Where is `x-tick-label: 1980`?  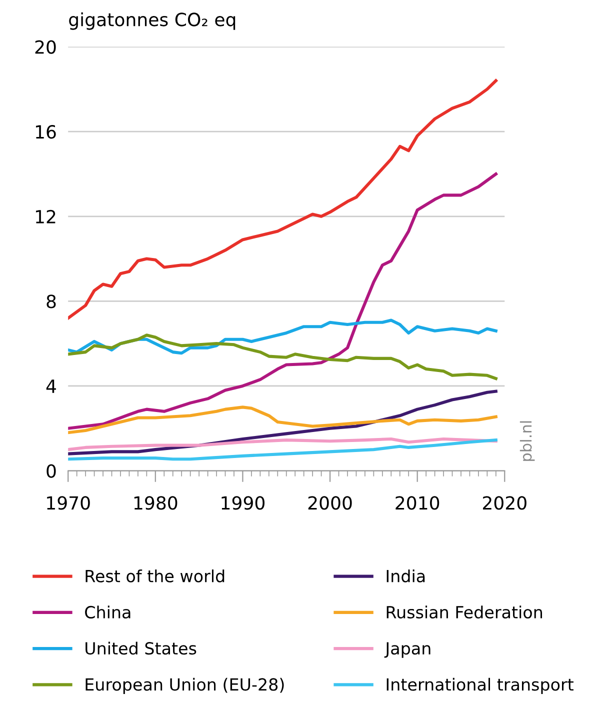 x-tick-label: 1980 is located at coordinates (156, 503).